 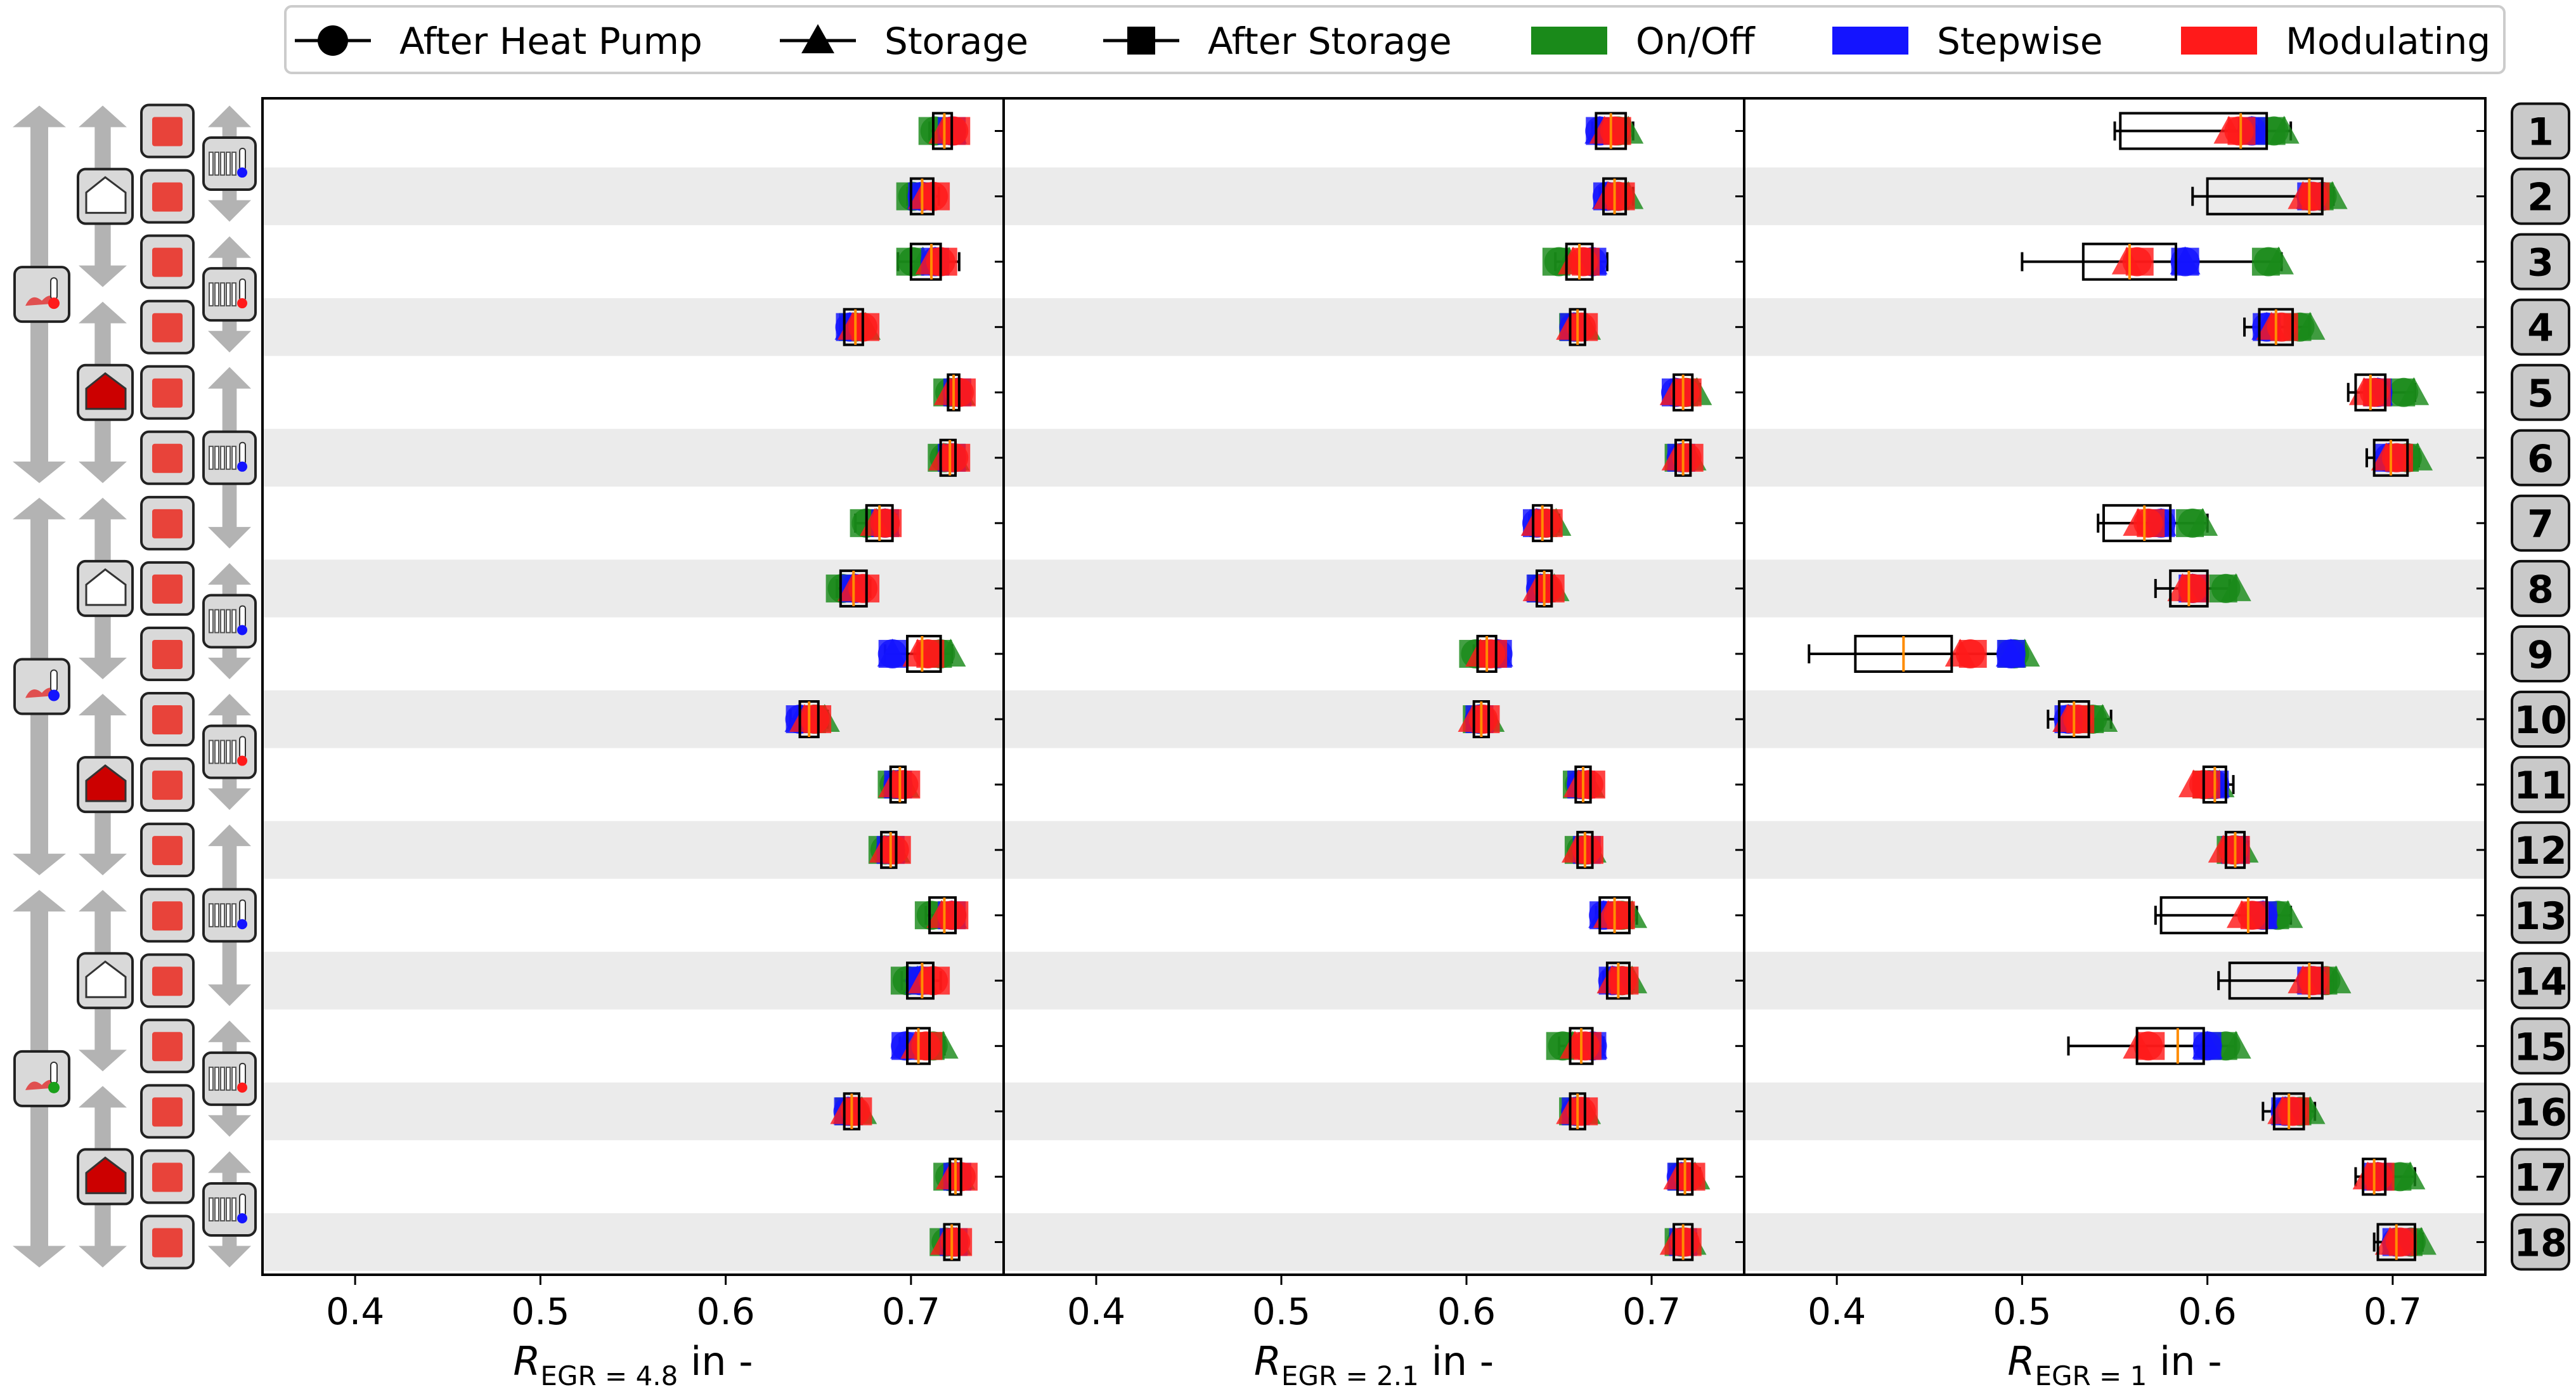 I want to click on building-high-icon, so click(x=106, y=392).